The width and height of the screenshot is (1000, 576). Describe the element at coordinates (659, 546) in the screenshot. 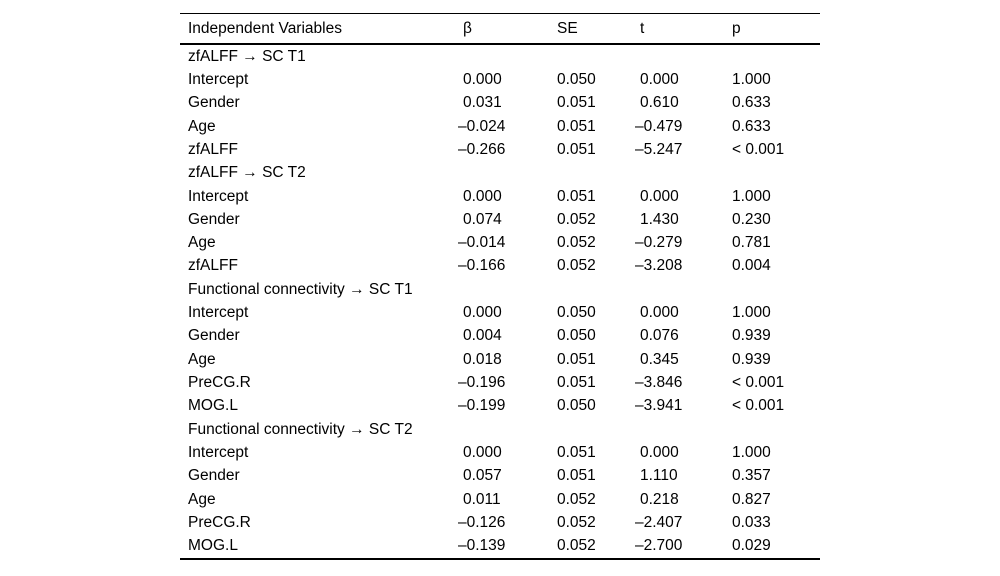

I see `t-value: –2.700` at that location.